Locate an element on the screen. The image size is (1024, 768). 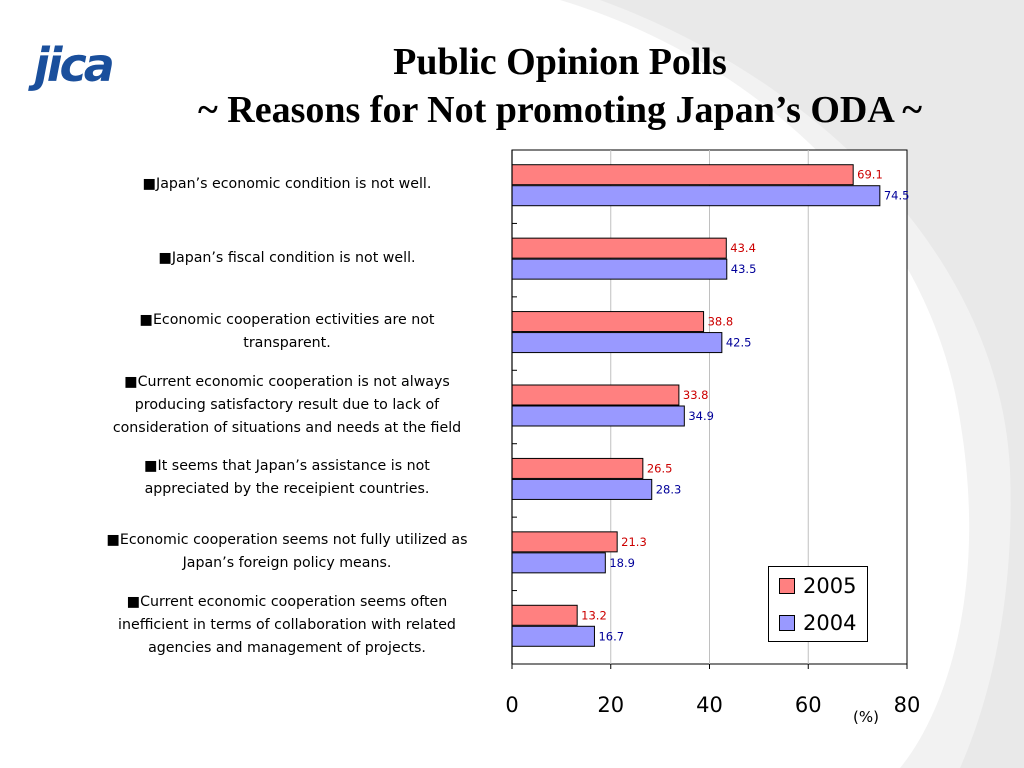
category-label: ■Japan’s fiscal condition is not well. is located at coordinates (287, 257).